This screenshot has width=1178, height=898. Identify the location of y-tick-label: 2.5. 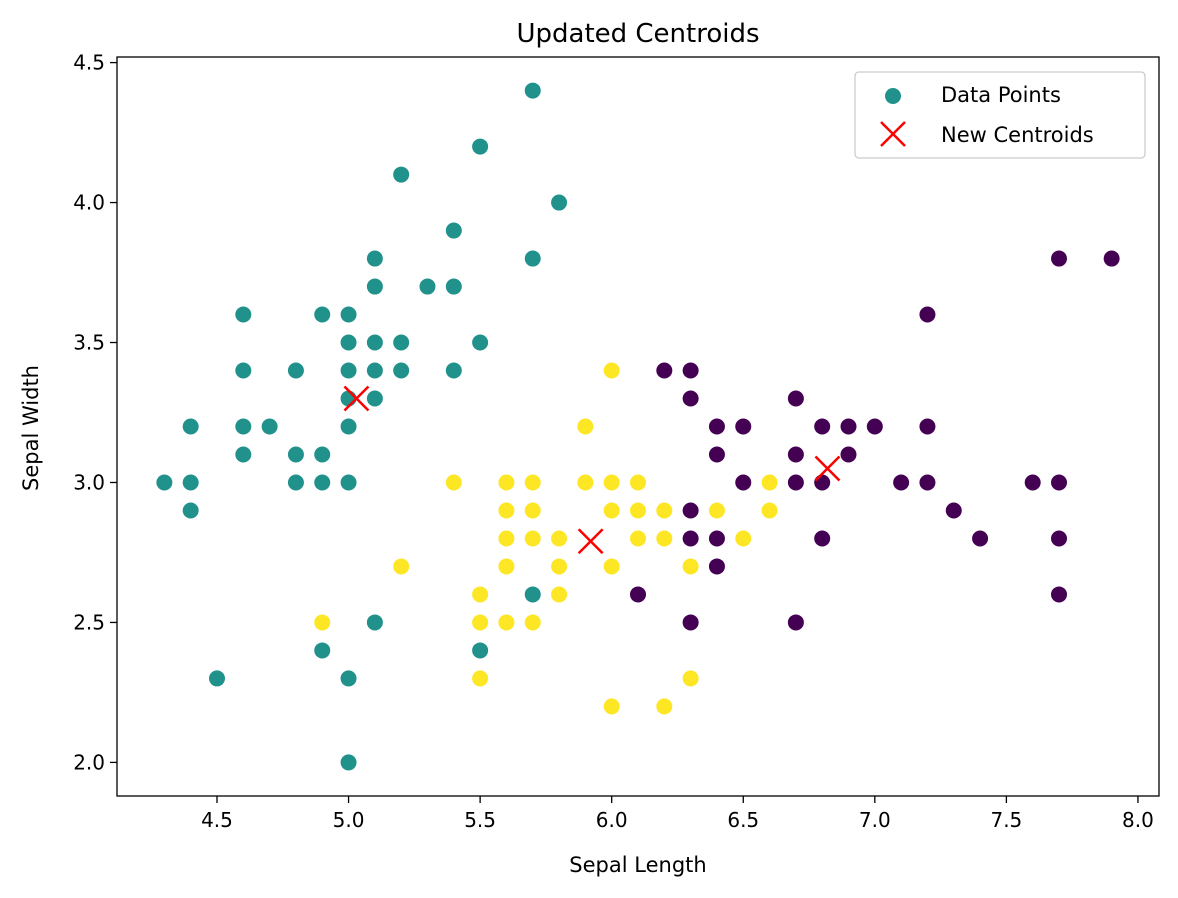
(89, 622).